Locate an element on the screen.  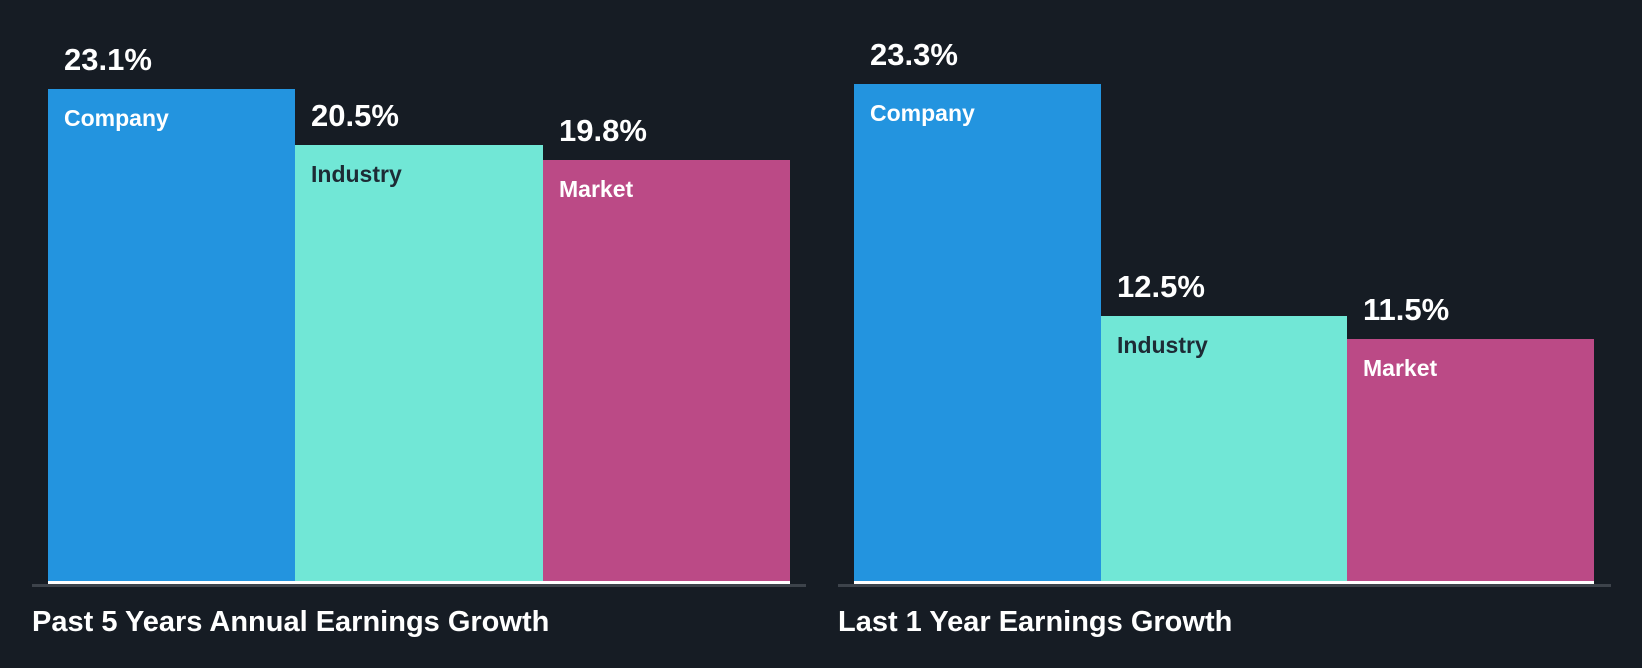
value-label-industry: 20.5% is located at coordinates (355, 115).